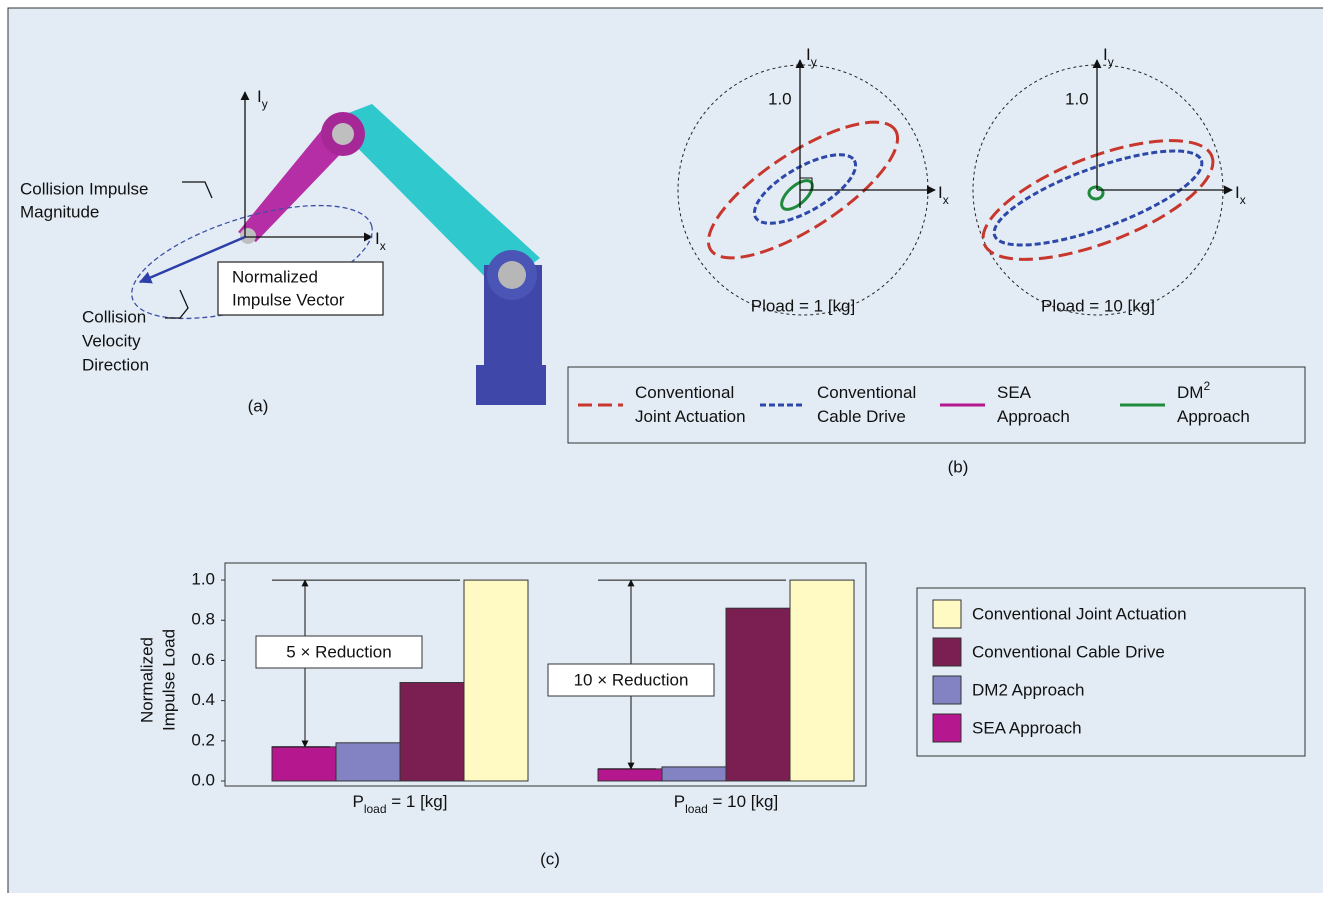 This screenshot has height=898, width=1323. What do you see at coordinates (168, 680) in the screenshot?
I see `y-axis-title: Impulse Load` at bounding box center [168, 680].